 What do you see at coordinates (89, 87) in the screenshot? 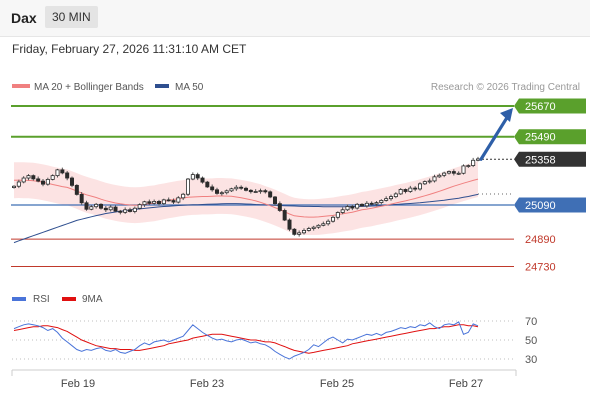
I see `legend-ma20-label: MA 20 + Bollinger Bands` at bounding box center [89, 87].